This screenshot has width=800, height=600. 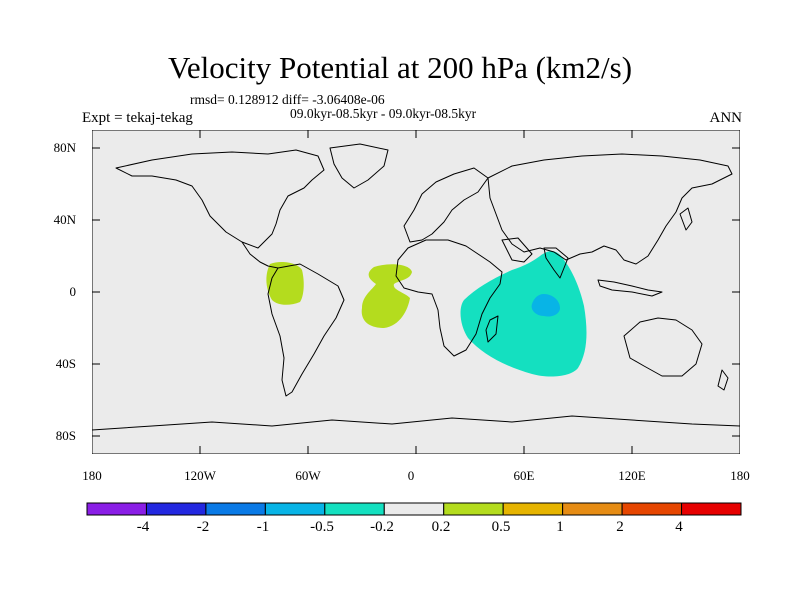 What do you see at coordinates (610, 209) in the screenshot?
I see `coast-asia` at bounding box center [610, 209].